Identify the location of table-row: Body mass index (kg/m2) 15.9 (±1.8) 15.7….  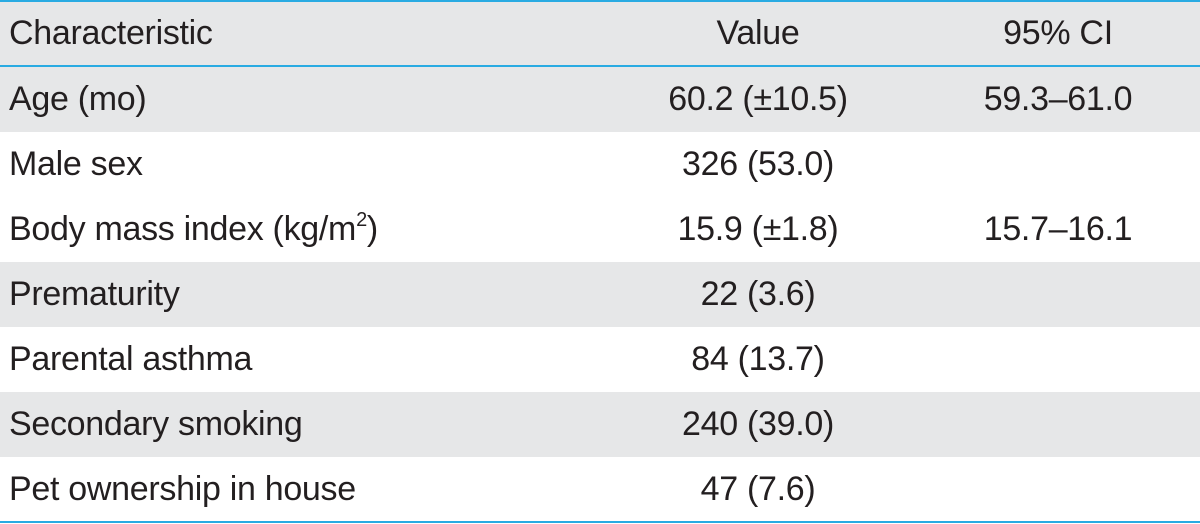
(600, 229).